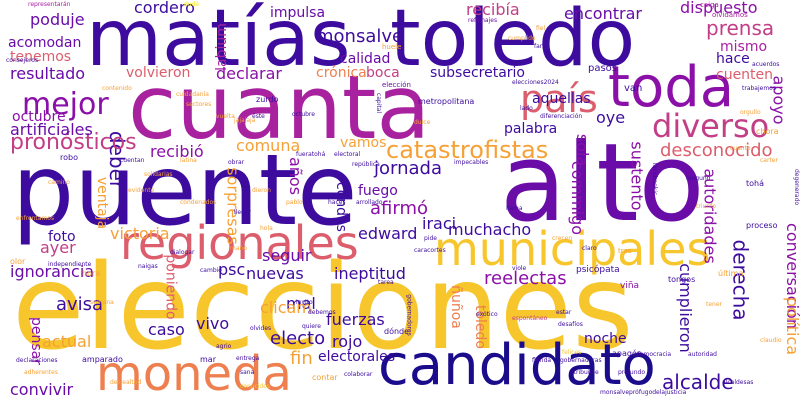 The width and height of the screenshot is (800, 400). I want to click on word-cloud-word: autoridades, so click(710, 216).